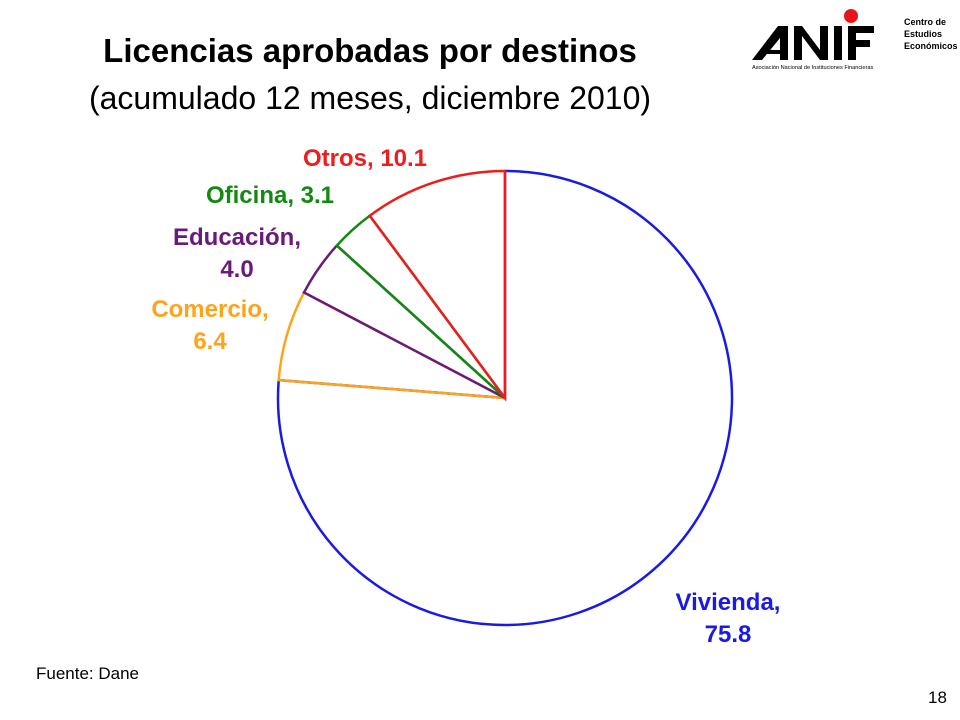 The image size is (960, 720). Describe the element at coordinates (728, 618) in the screenshot. I see `slice-label-vivienda: Vivienda, 75.8` at that location.